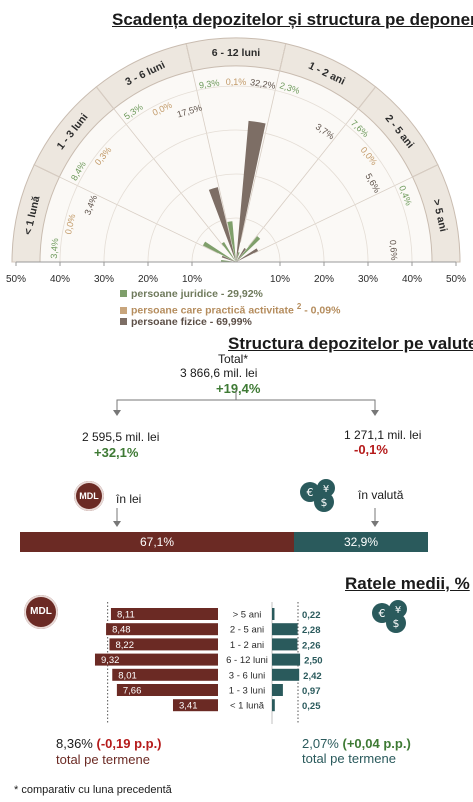 The width and height of the screenshot is (473, 802). I want to click on fx-caption: în valută, so click(381, 495).